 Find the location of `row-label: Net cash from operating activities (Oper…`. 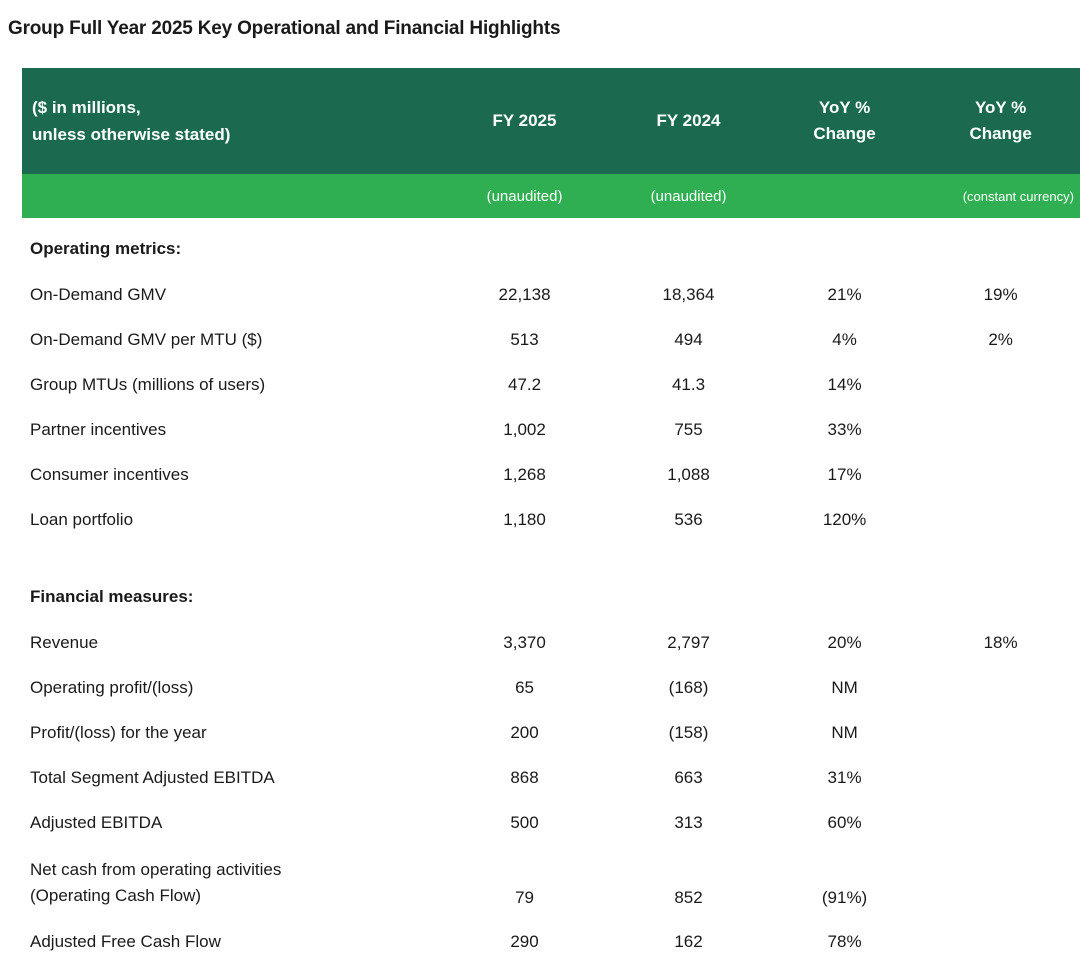

row-label: Net cash from operating activities (Oper… is located at coordinates (156, 882).